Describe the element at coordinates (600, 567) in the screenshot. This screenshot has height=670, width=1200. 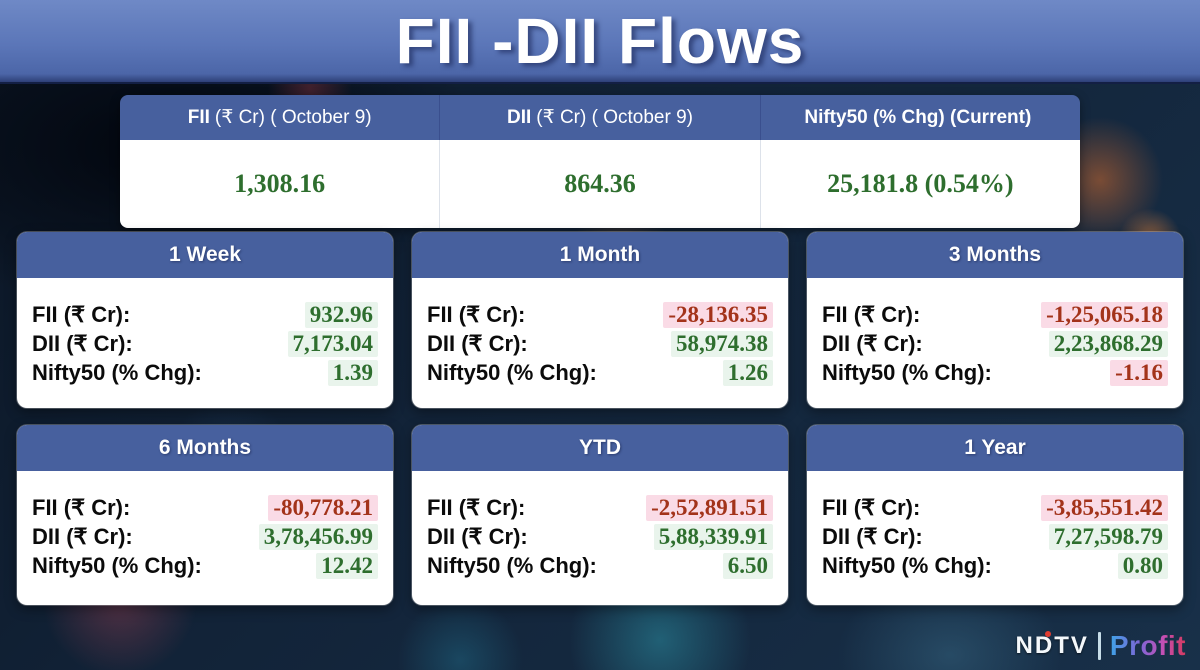
I see `metric-row: Nifty50 (% Chg): 6.50` at that location.